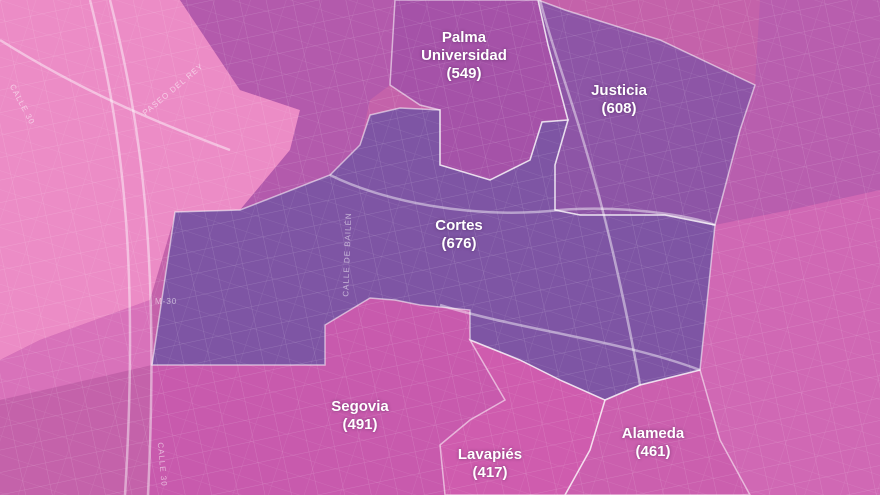 Image resolution: width=880 pixels, height=495 pixels. I want to click on district-label-cortes: Cortes (676), so click(459, 235).